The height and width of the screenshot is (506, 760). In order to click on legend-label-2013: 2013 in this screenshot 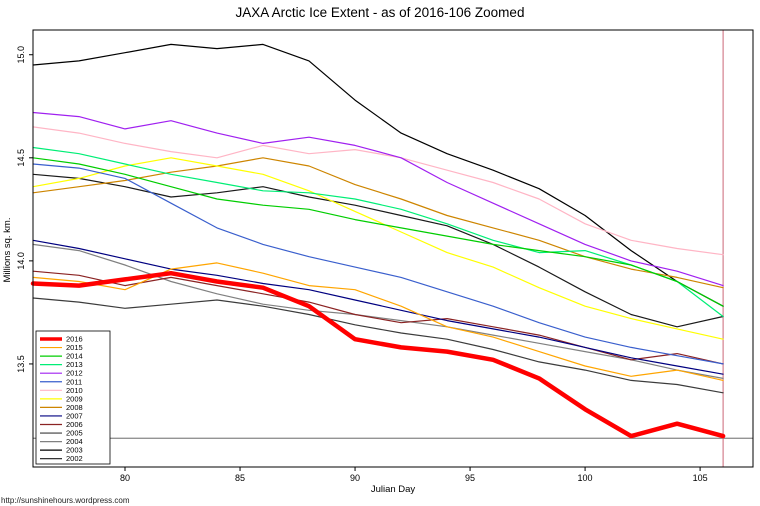, I will do `click(74, 364)`.